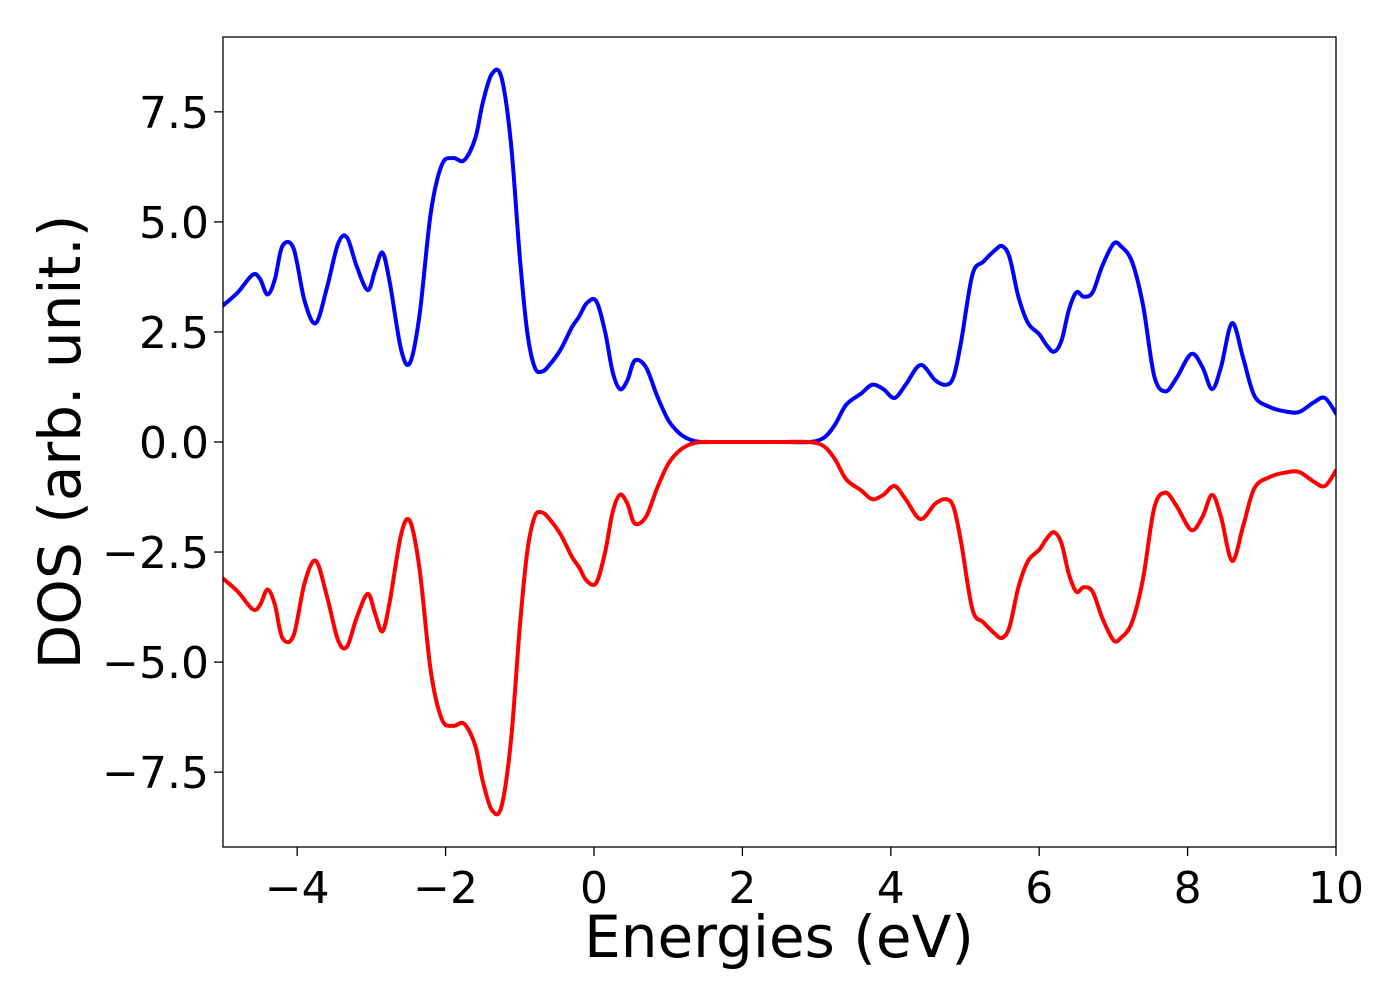 The width and height of the screenshot is (1400, 1000). I want to click on x-tick-label: 0, so click(594, 888).